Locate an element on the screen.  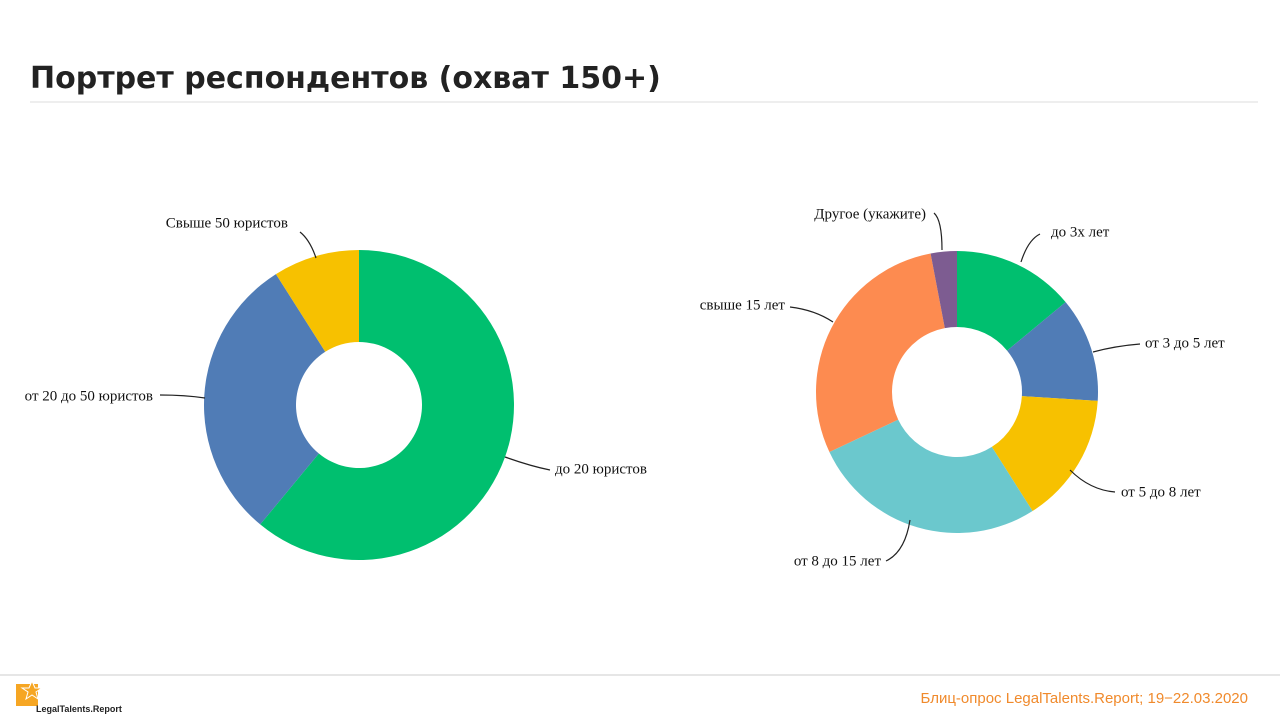
slice-label: Свыше 50 юристов is located at coordinates (227, 223).